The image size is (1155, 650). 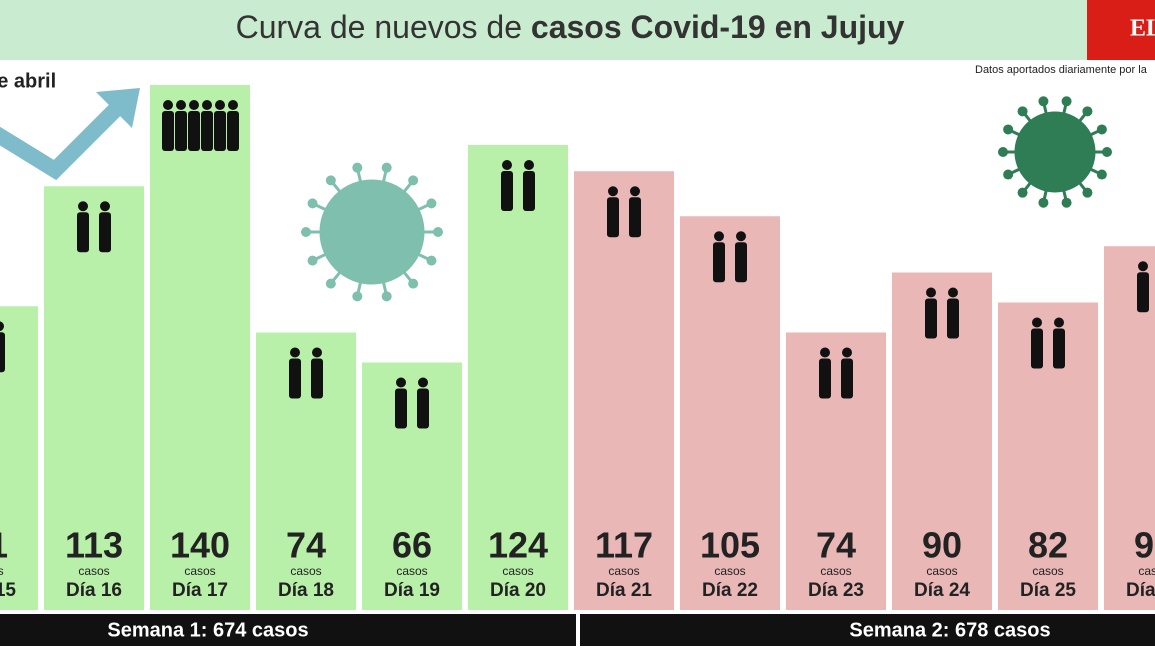 What do you see at coordinates (4, 545) in the screenshot?
I see `value-label: 81` at bounding box center [4, 545].